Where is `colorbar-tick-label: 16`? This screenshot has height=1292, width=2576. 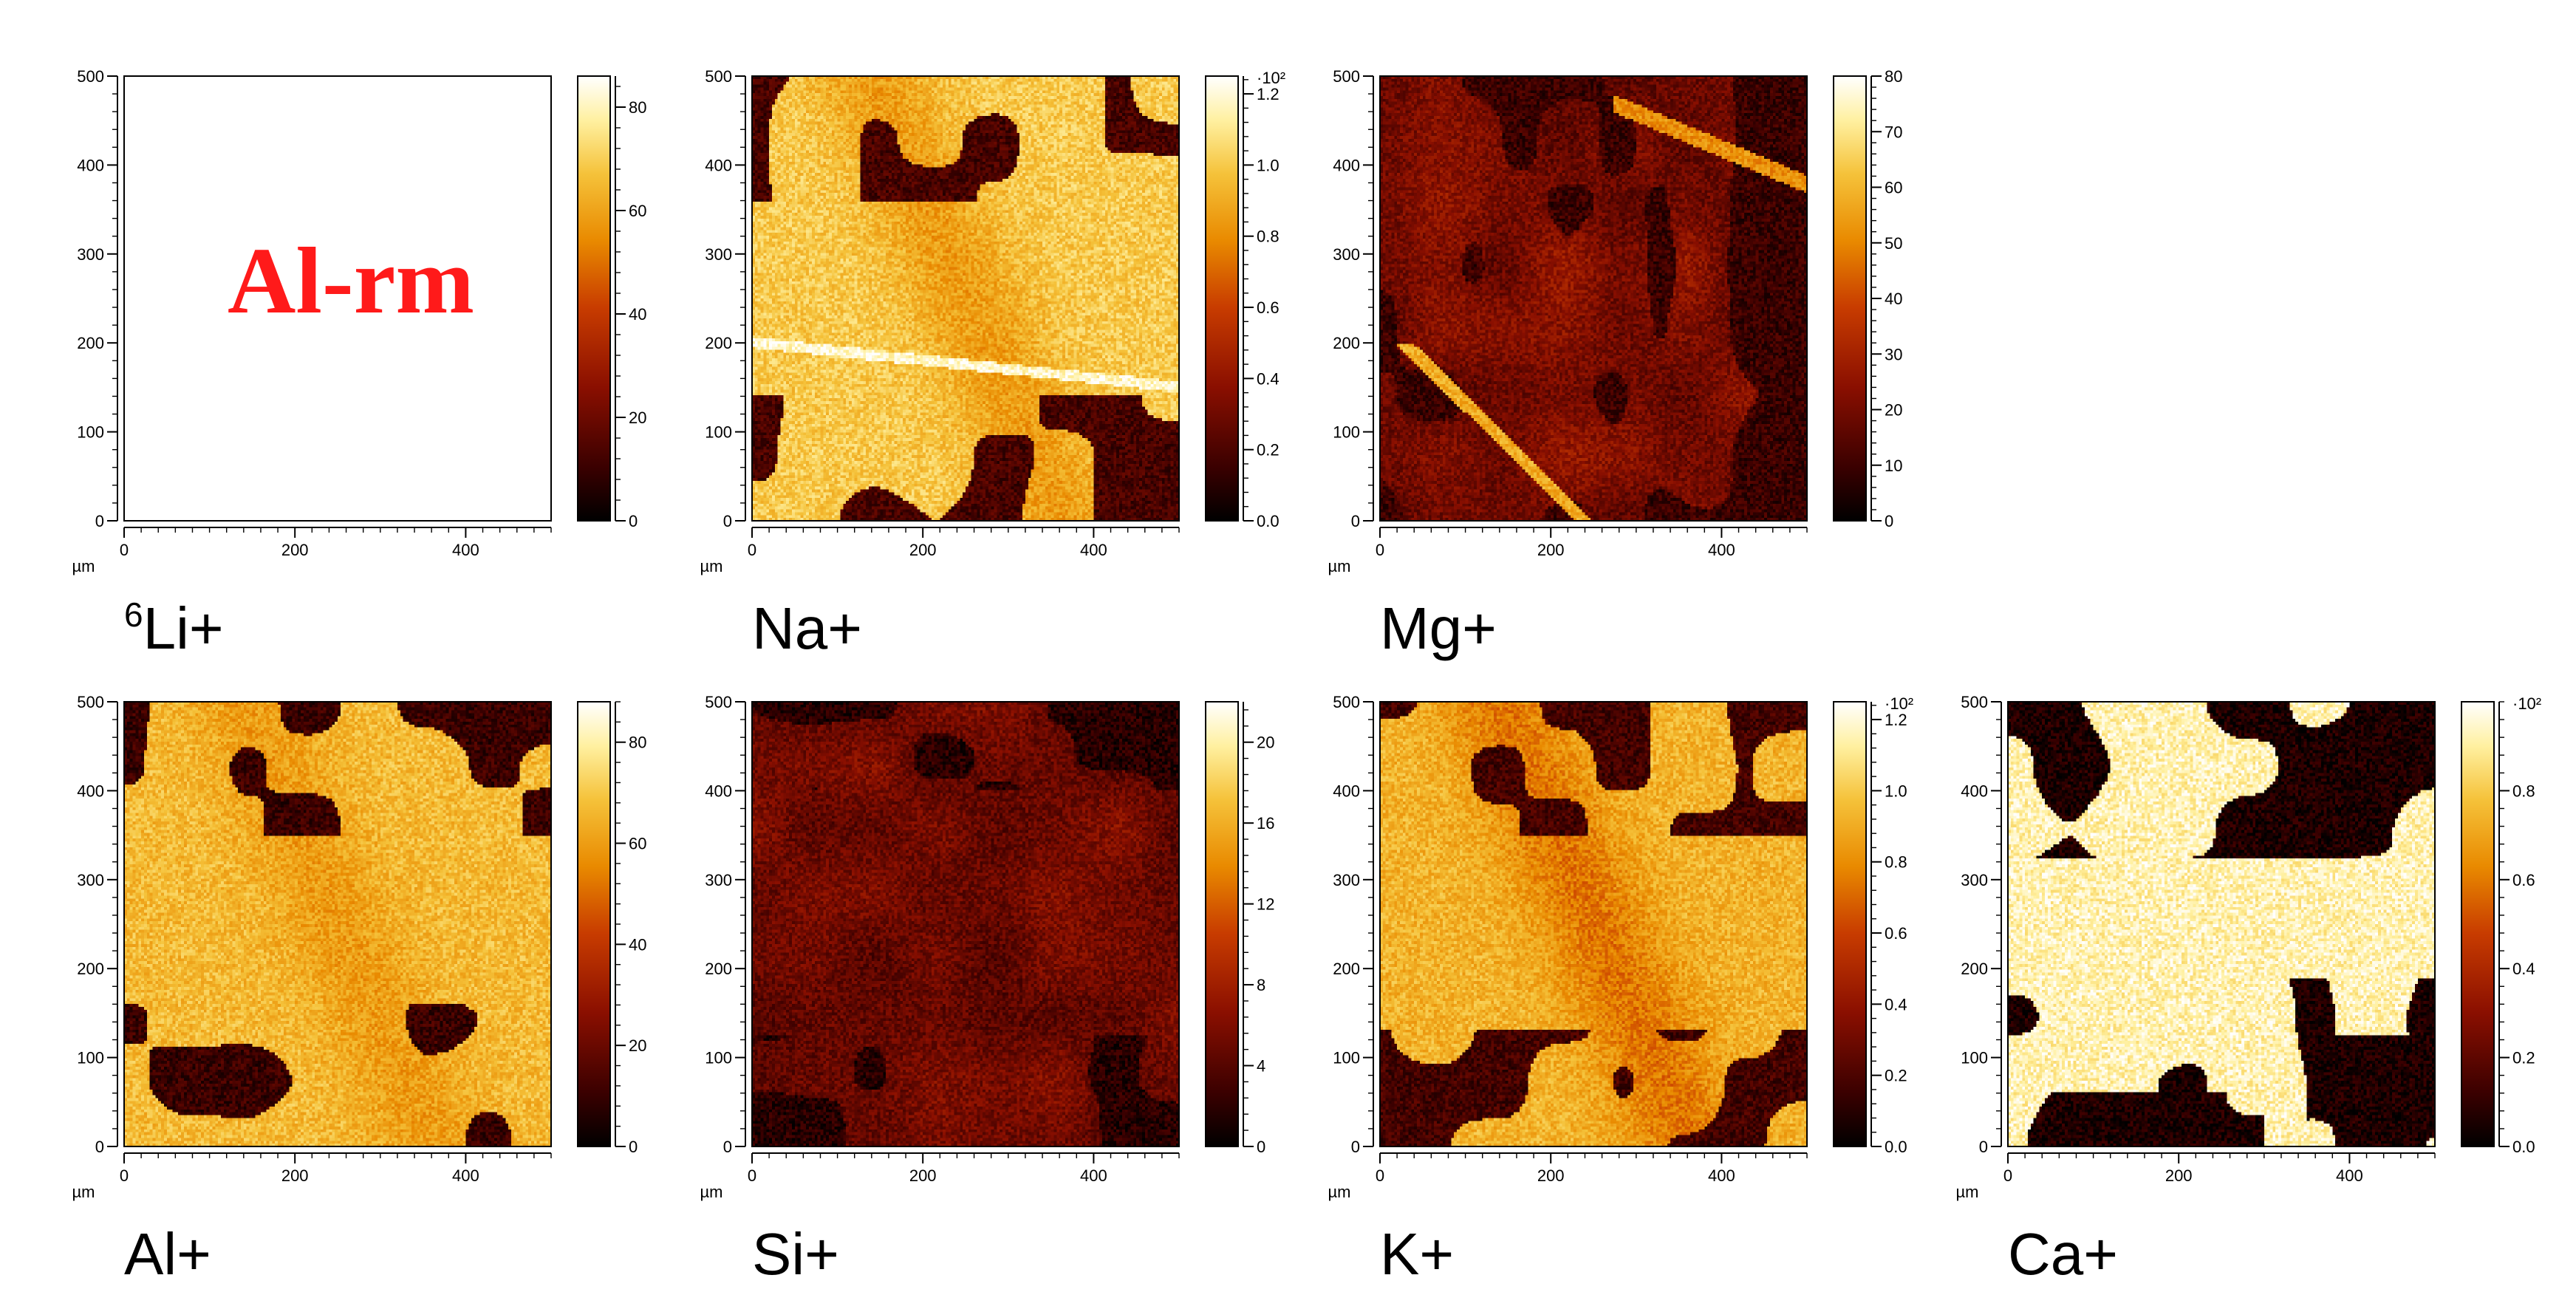 colorbar-tick-label: 16 is located at coordinates (1265, 824).